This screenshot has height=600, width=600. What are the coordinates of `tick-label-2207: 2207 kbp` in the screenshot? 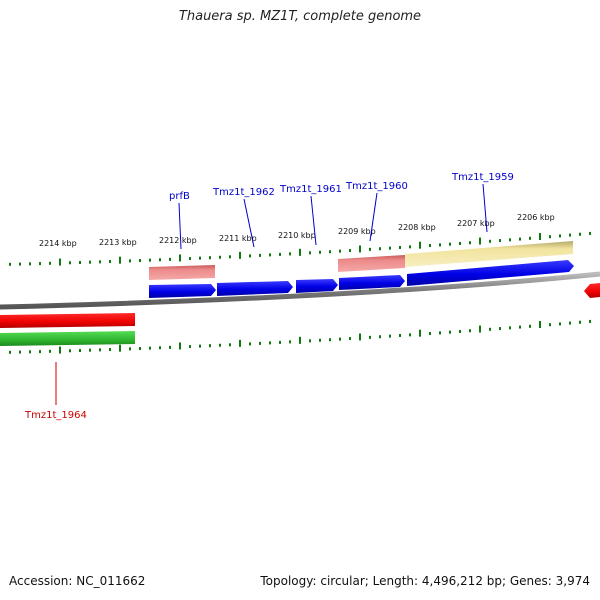 It's located at (476, 223).